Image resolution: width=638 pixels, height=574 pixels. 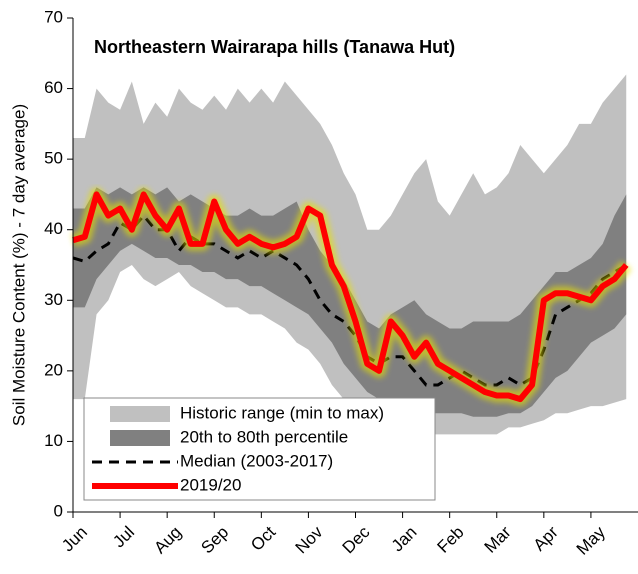 What do you see at coordinates (309, 539) in the screenshot?
I see `x-tick-label: Nov` at bounding box center [309, 539].